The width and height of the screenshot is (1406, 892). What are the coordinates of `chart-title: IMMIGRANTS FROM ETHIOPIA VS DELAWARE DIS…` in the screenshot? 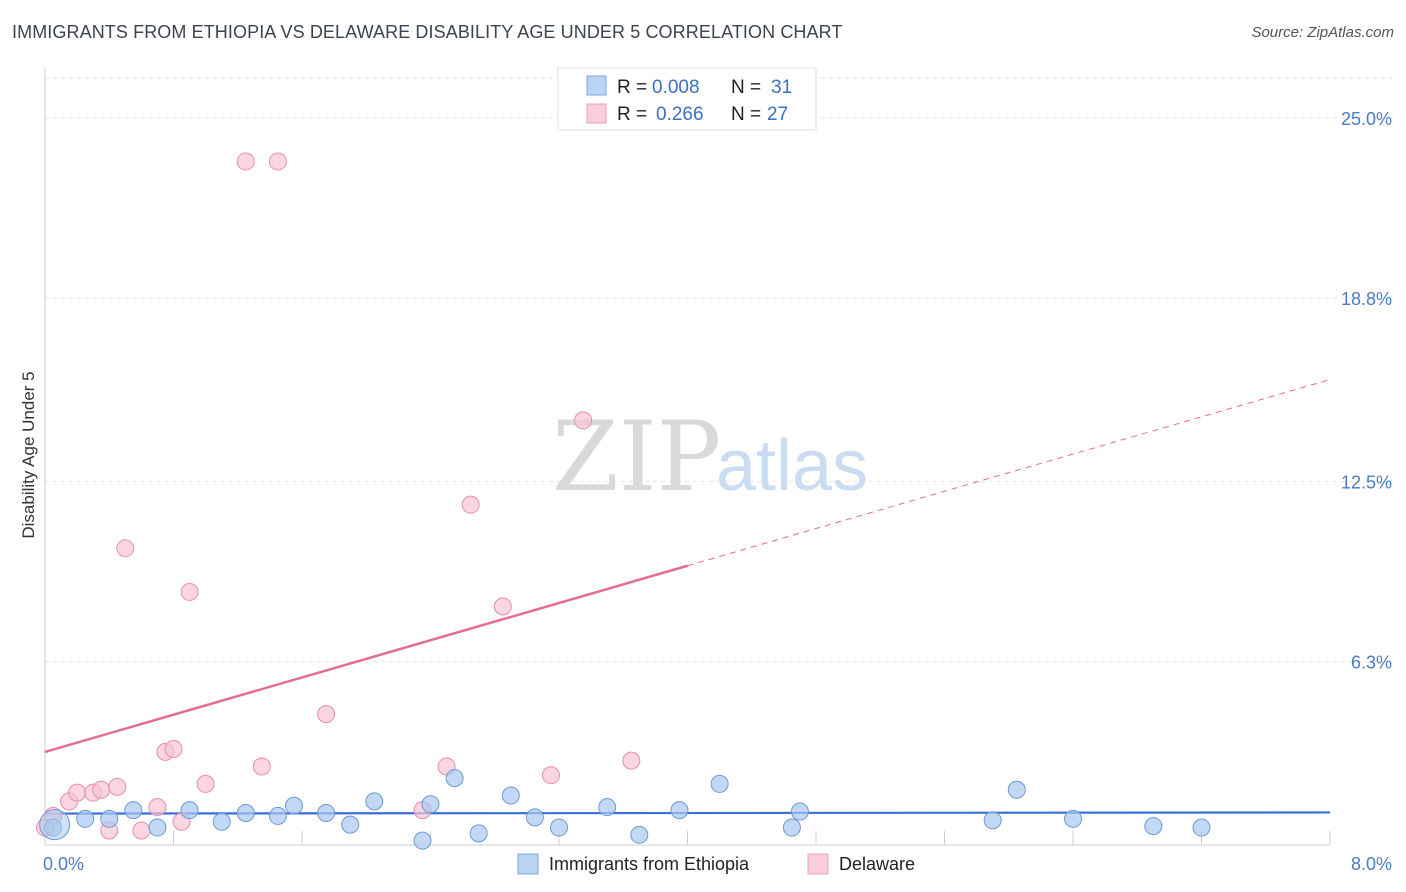 It's located at (427, 32).